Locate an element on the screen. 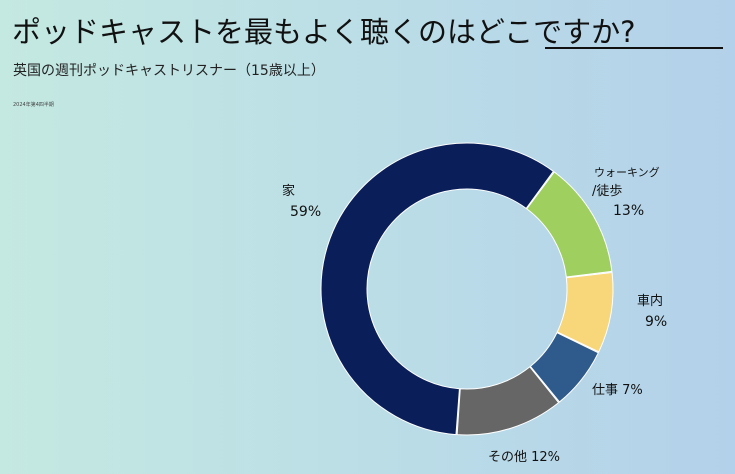  slice-label-car: 車内 is located at coordinates (650, 301).